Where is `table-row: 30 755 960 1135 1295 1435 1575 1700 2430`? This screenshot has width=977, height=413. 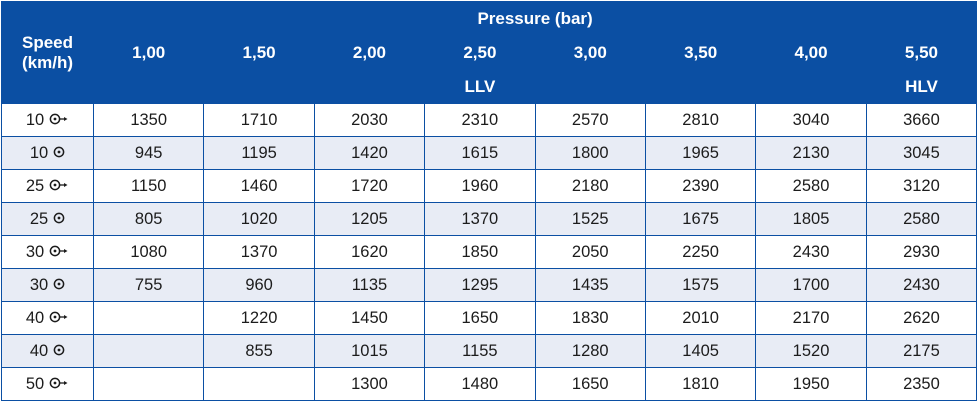
table-row: 30 755 960 1135 1295 1435 1575 1700 2430 is located at coordinates (489, 285).